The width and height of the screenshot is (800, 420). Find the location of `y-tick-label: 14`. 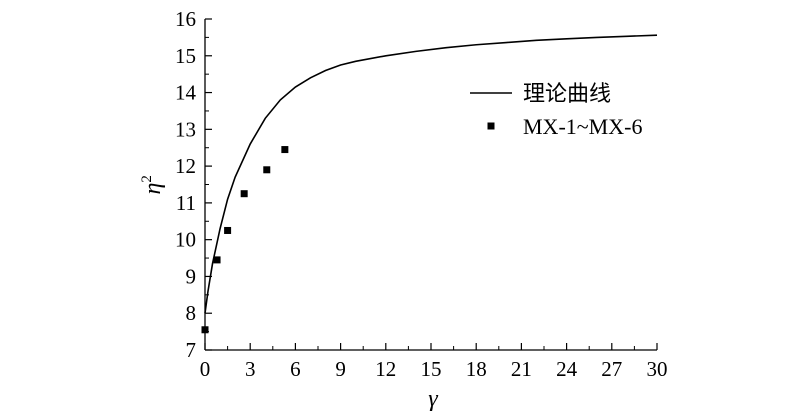

y-tick-label: 14 is located at coordinates (186, 93).